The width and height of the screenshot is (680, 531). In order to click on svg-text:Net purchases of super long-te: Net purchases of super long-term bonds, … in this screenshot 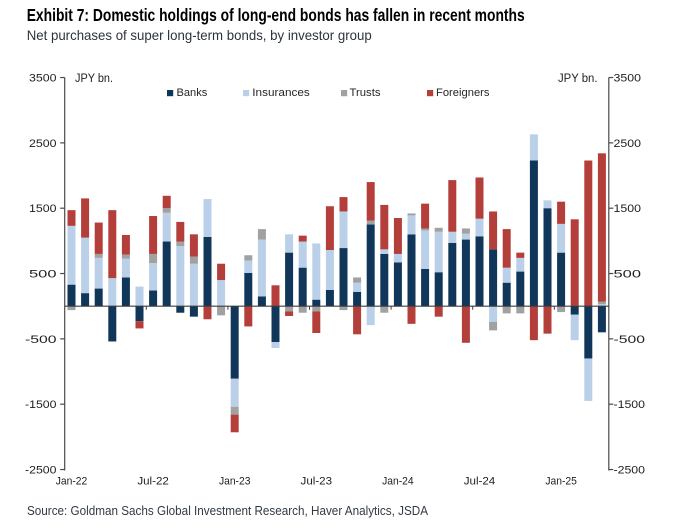, I will do `click(199, 35)`.